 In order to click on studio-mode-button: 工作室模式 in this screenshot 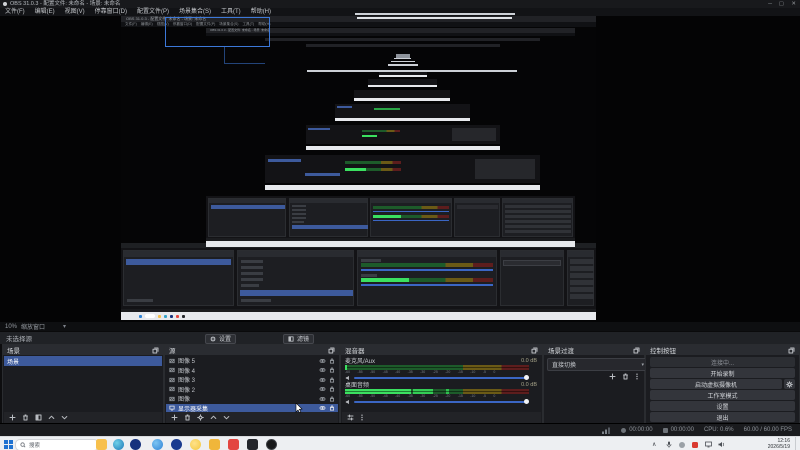, I will do `click(722, 395)`.